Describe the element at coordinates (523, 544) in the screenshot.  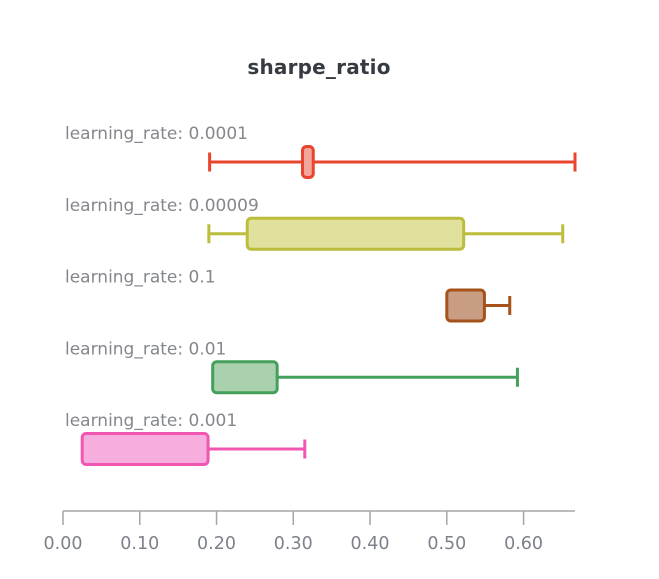
I see `x-axis-tick-label: 0.60` at that location.